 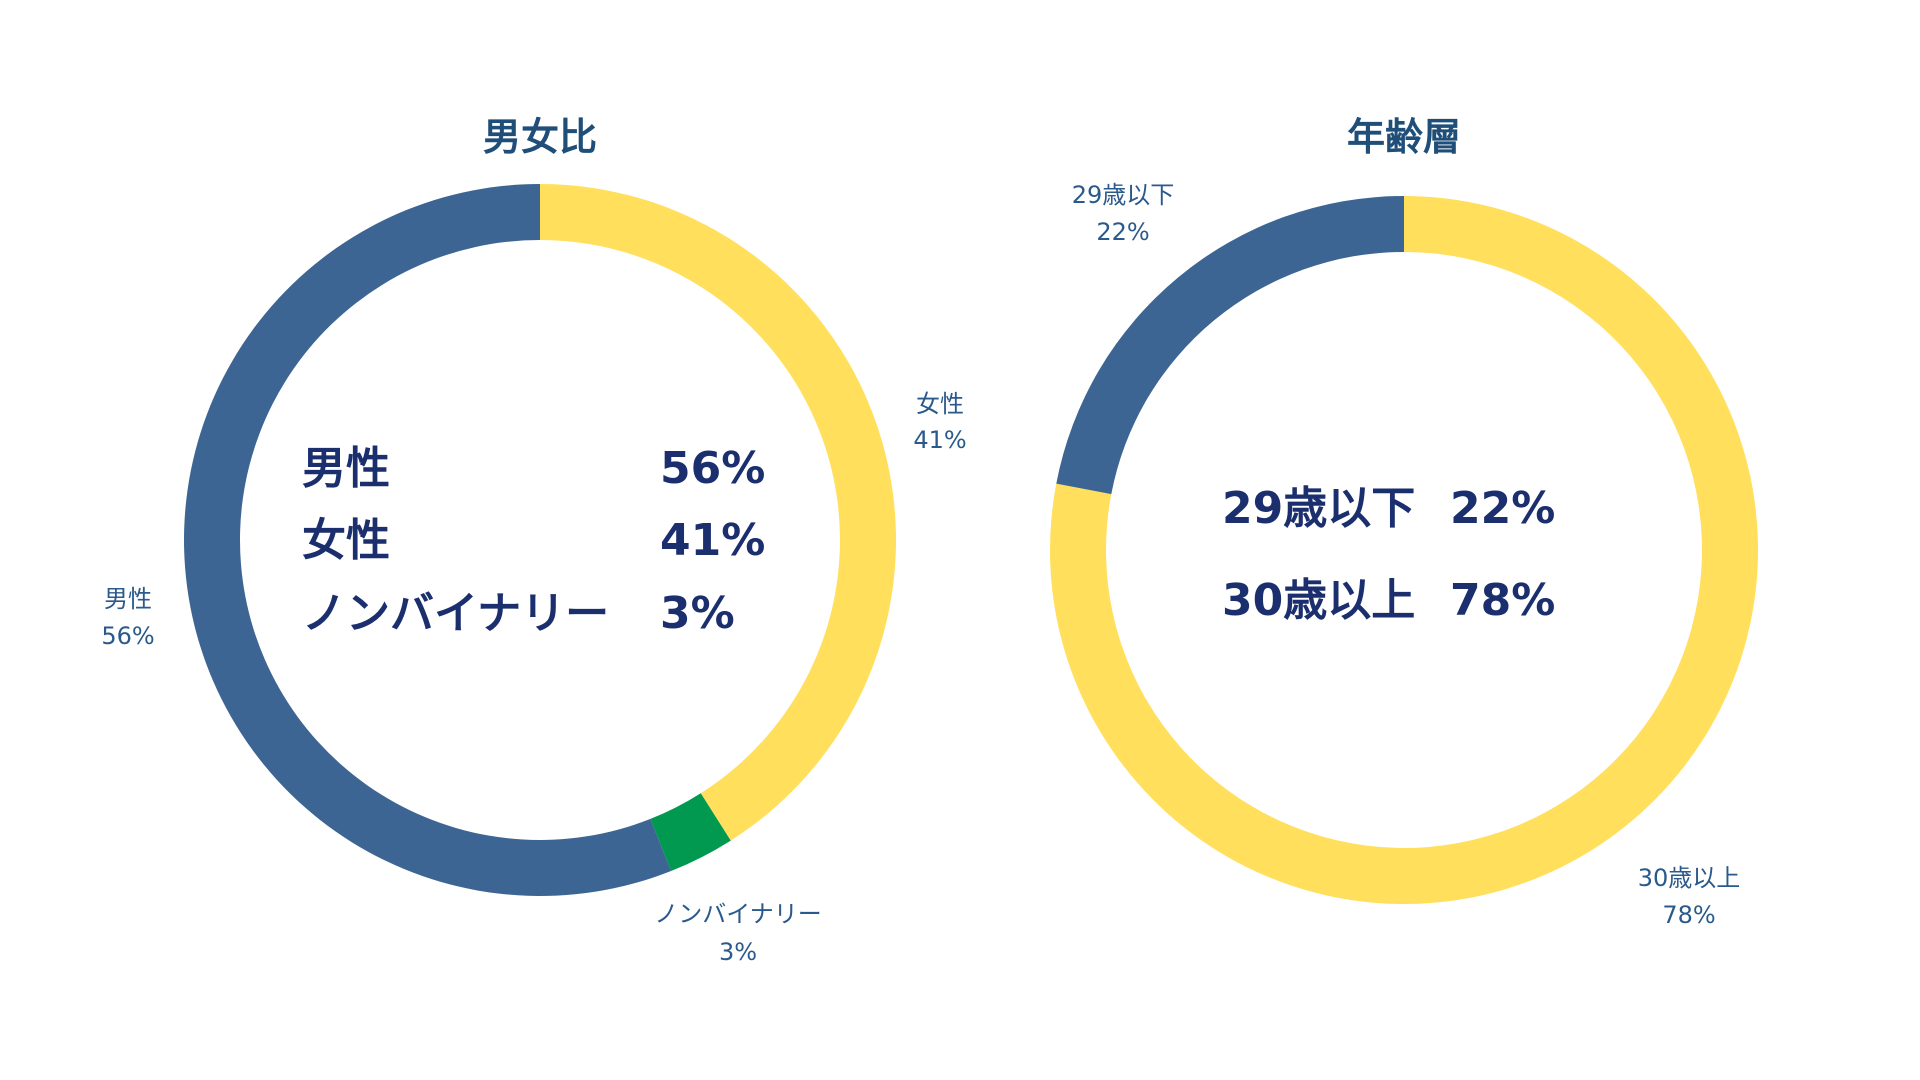 I want to click on center-row-name: ノンバイナリー, so click(x=455, y=613).